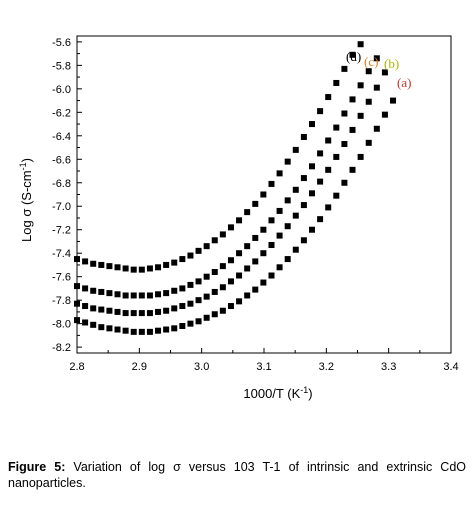  What do you see at coordinates (263, 367) in the screenshot?
I see `x-tick-label: 3.1` at bounding box center [263, 367].